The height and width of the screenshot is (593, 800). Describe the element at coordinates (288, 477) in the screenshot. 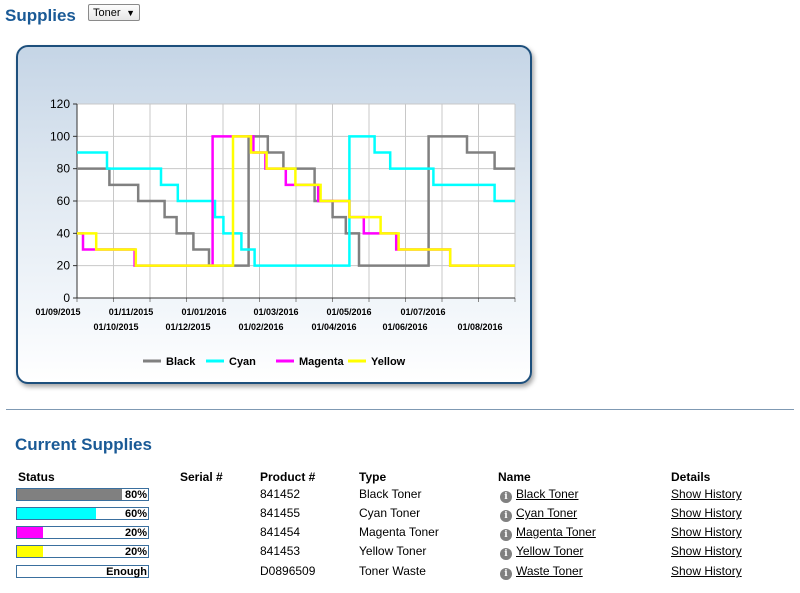

I see `col-header-product: Product #` at that location.